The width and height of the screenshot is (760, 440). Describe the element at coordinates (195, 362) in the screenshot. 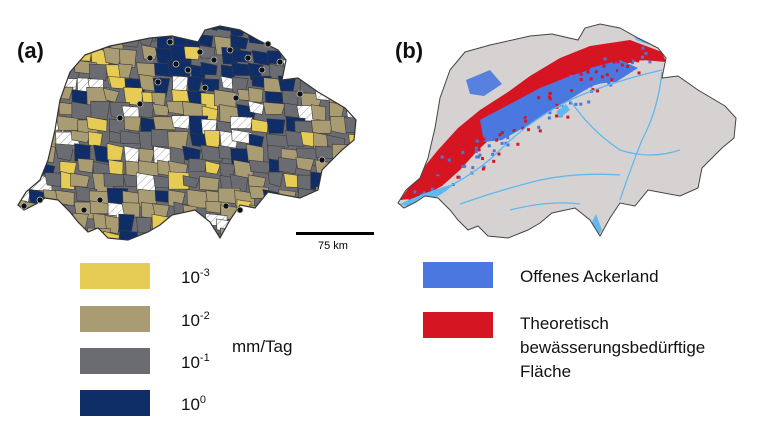

I see `legend-label-2: 10-1` at that location.